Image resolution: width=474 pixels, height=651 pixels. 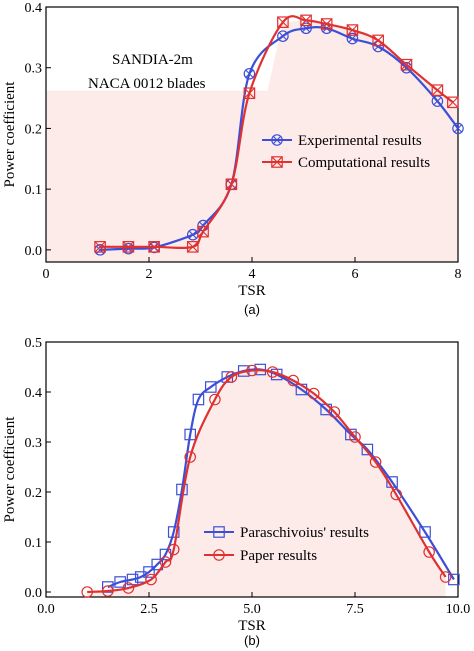 I want to click on panel-label: (b), so click(x=252, y=640).